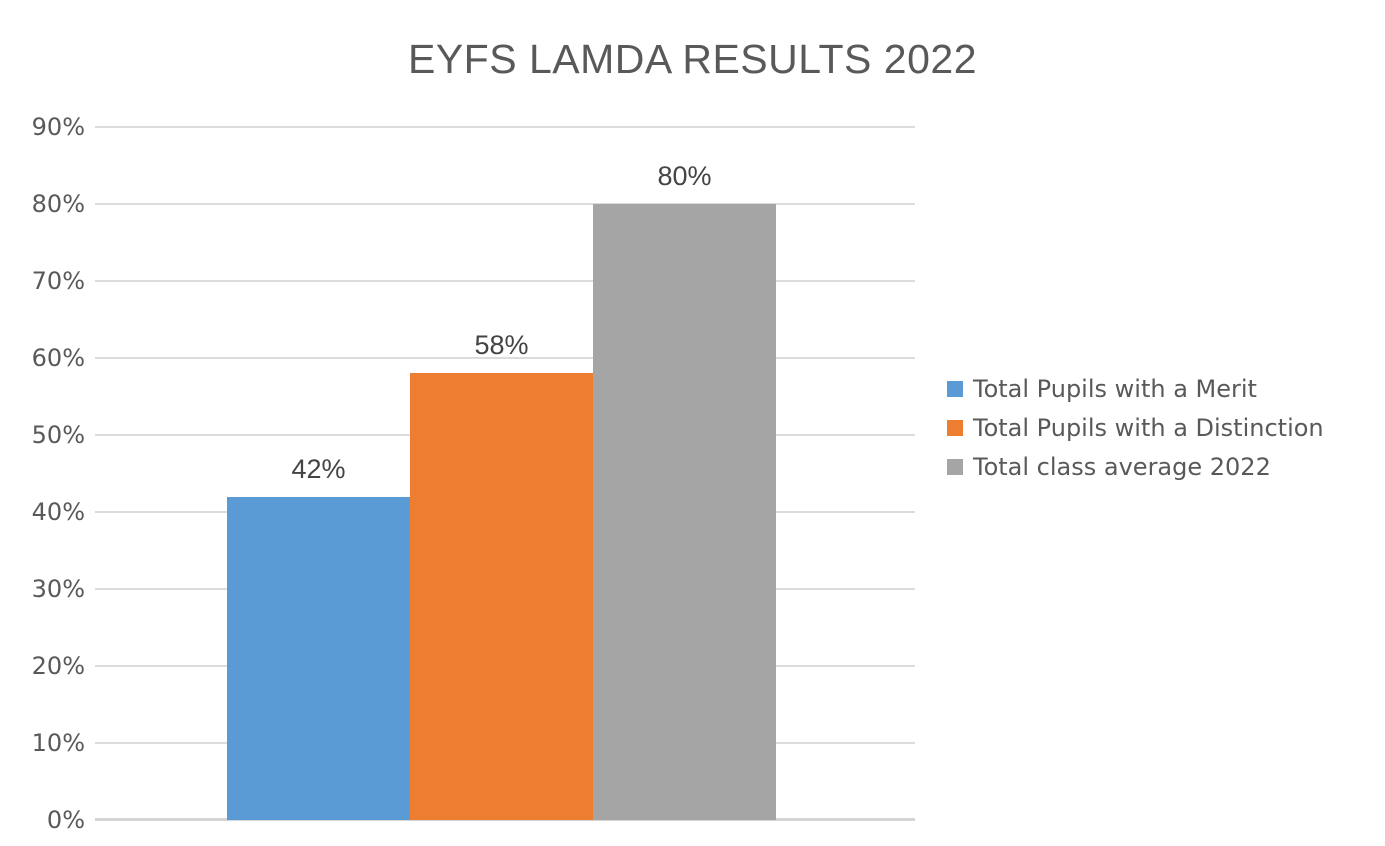 The width and height of the screenshot is (1385, 846). What do you see at coordinates (58, 127) in the screenshot?
I see `y-tick-label: 90%` at bounding box center [58, 127].